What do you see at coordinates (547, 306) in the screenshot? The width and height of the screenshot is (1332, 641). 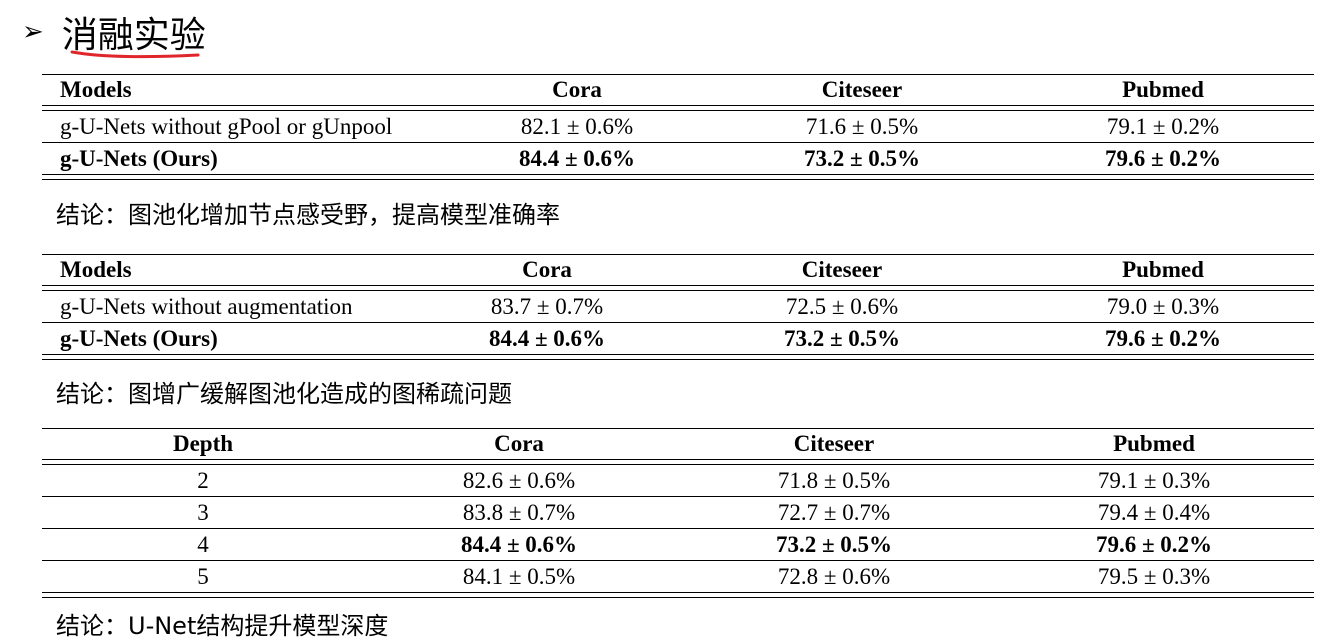 I see `cell-cora: 83.7 ± 0.7%` at bounding box center [547, 306].